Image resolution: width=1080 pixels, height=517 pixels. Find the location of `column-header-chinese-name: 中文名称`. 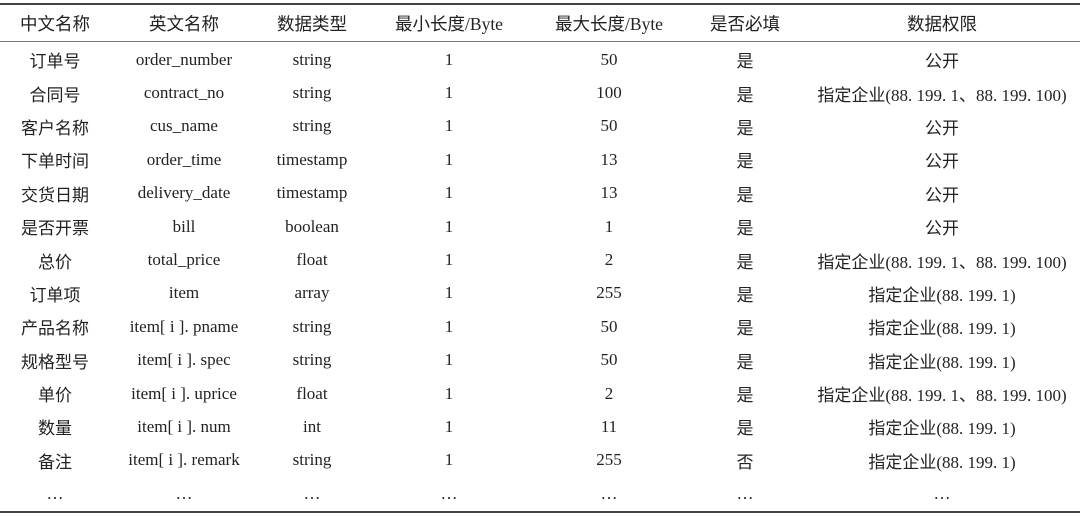

column-header-chinese-name: 中文名称 is located at coordinates (55, 23).